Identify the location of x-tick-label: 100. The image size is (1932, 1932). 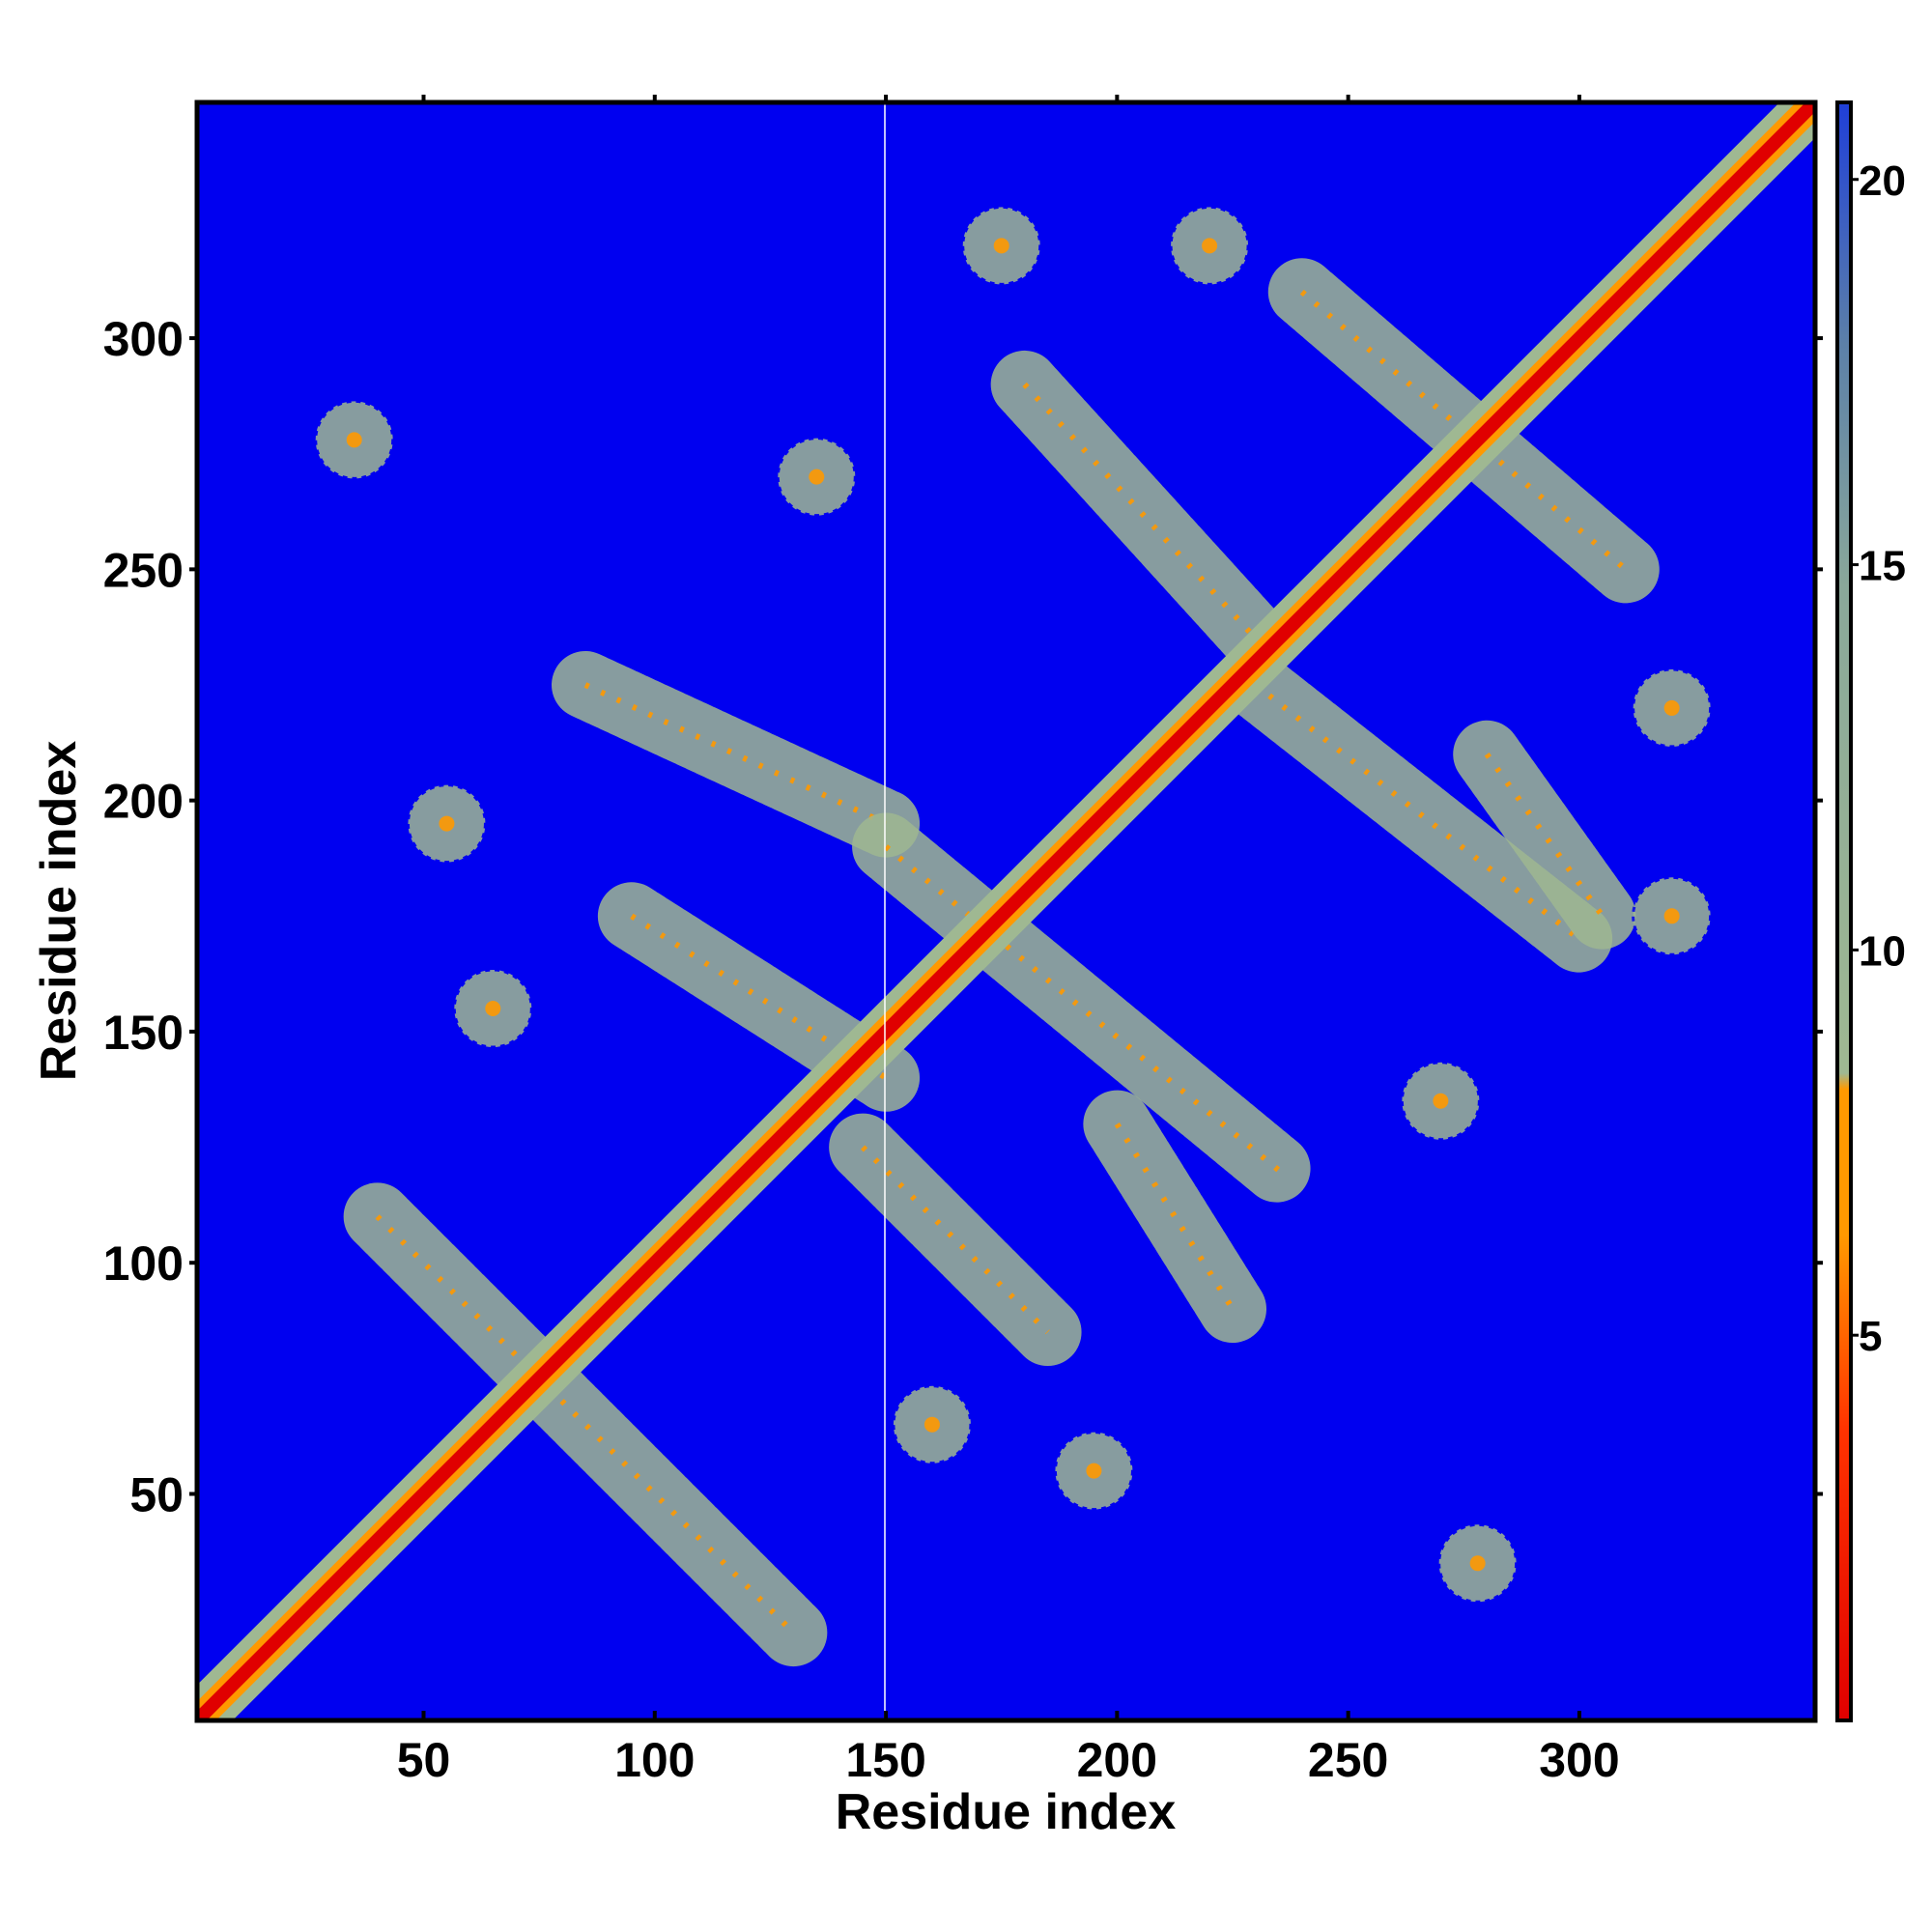
(654, 1760).